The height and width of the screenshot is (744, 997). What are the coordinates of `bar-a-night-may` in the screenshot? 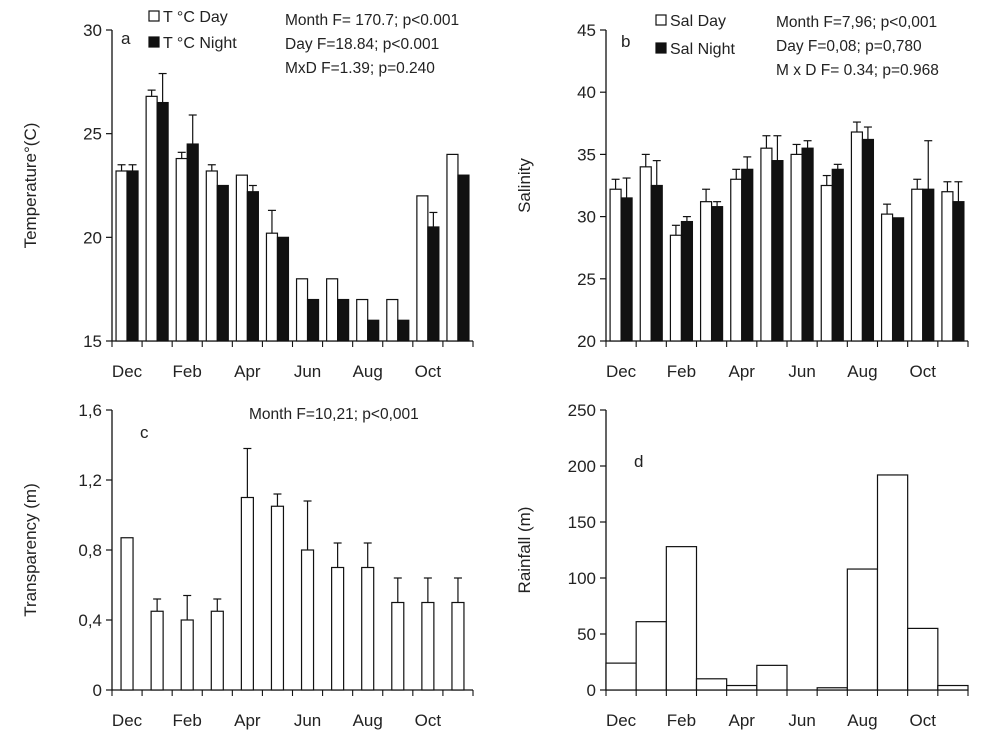 It's located at (283, 289).